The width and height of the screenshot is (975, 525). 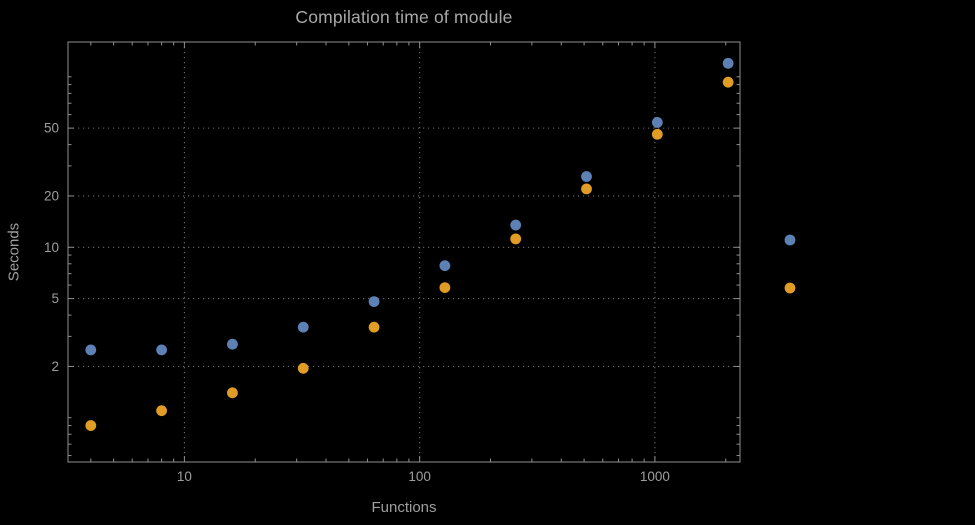 What do you see at coordinates (51, 195) in the screenshot?
I see `y-tick-label: 20` at bounding box center [51, 195].